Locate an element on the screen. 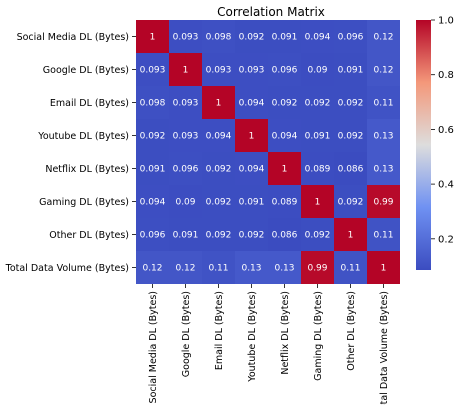 Image resolution: width=459 pixels, height=405 pixels. row-tick-label: Email DL (Bytes) is located at coordinates (89, 103).